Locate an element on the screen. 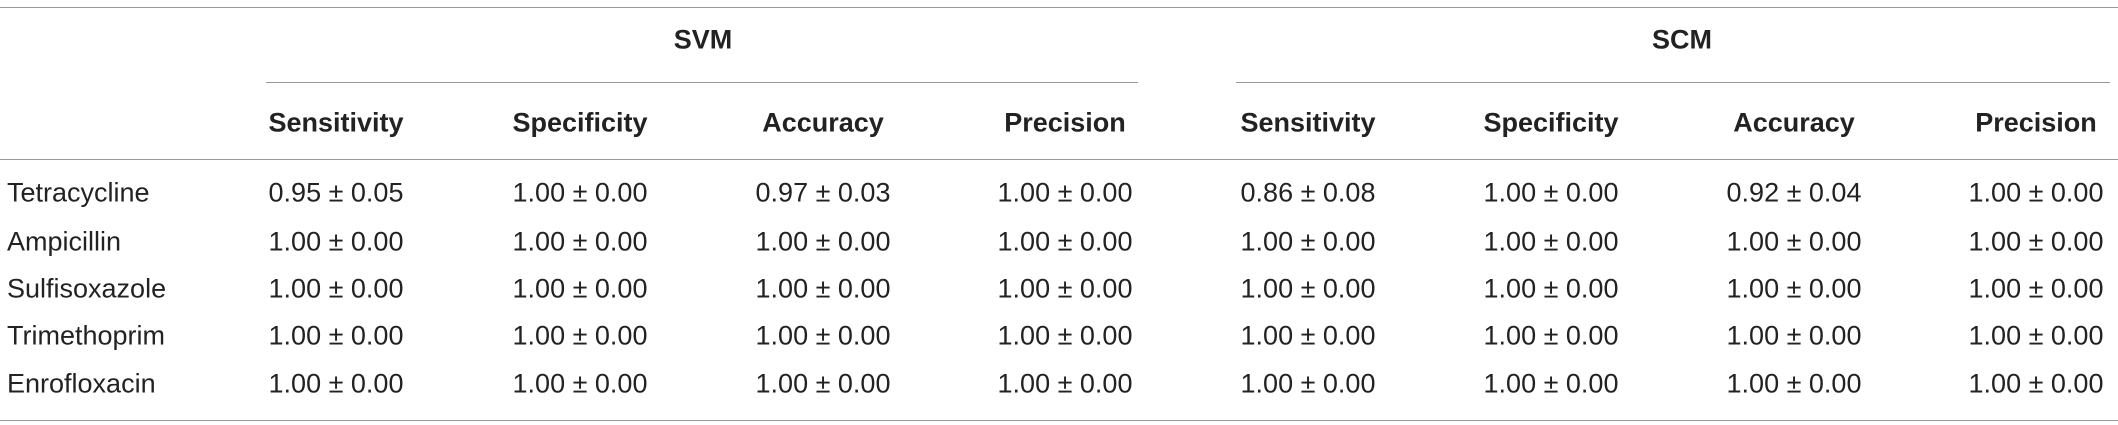 The width and height of the screenshot is (2118, 425). row-label: Ampicillin is located at coordinates (64, 241).